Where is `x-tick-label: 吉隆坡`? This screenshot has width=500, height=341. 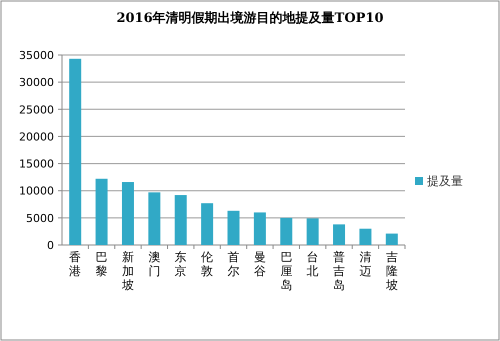 x-tick-label: 吉隆坡 is located at coordinates (391, 271).